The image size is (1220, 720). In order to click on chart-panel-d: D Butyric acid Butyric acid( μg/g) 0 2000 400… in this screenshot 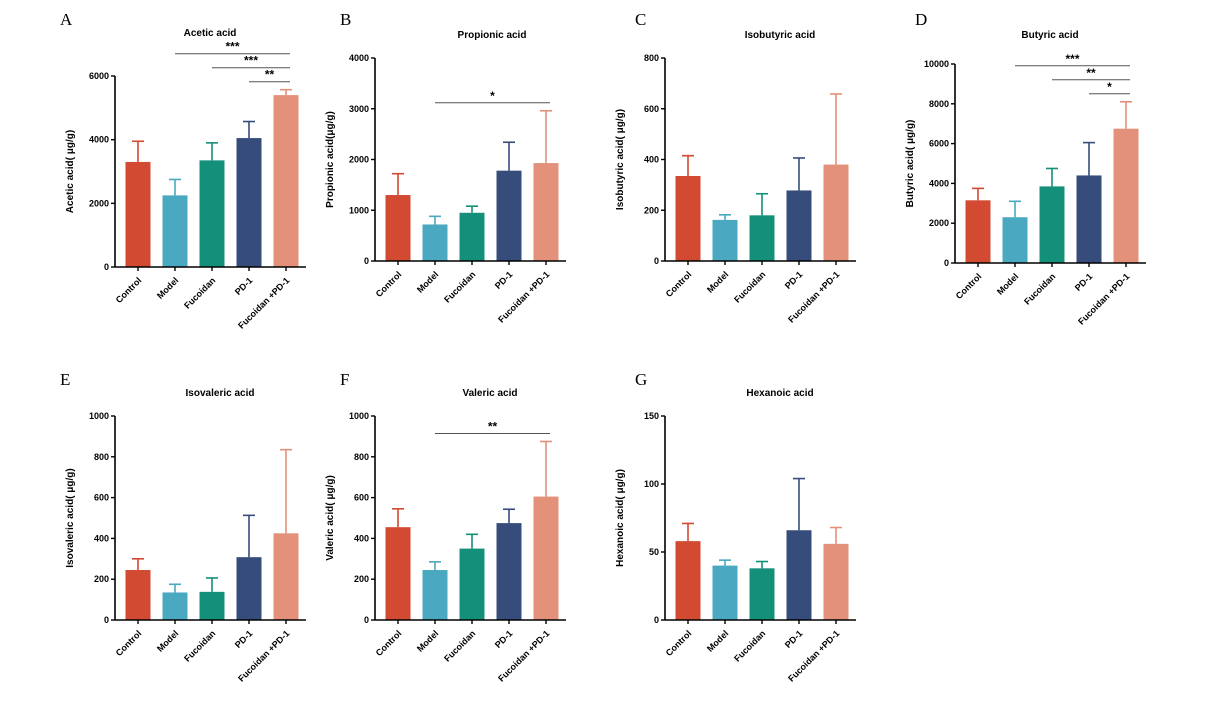, I will do `click(1025, 168)`.